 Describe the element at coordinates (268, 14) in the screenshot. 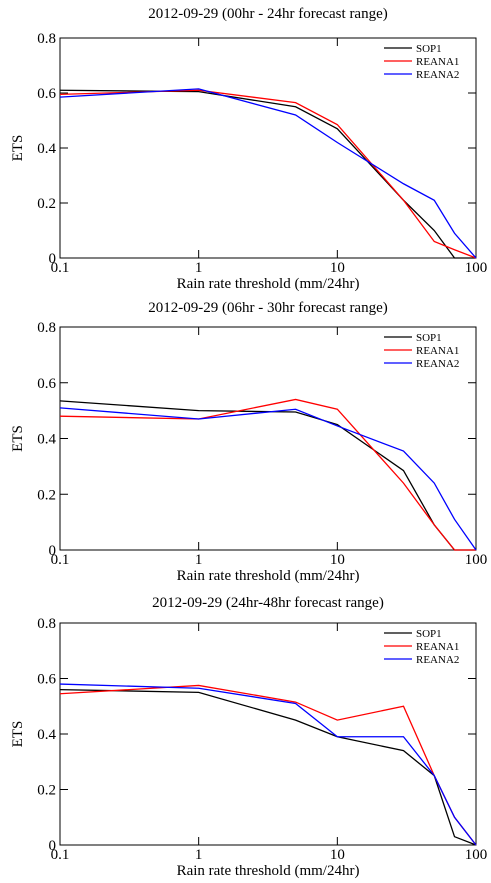

I see `chart-title: 2012-09-29 (00hr - 24hr forecast range)` at that location.